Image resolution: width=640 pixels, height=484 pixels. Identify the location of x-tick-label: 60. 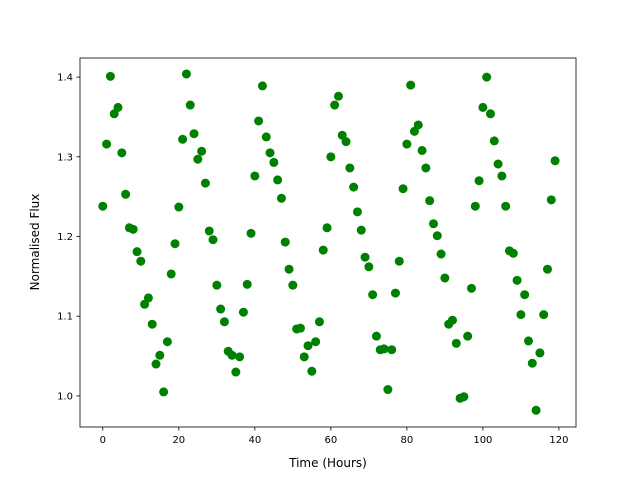
(330, 440).